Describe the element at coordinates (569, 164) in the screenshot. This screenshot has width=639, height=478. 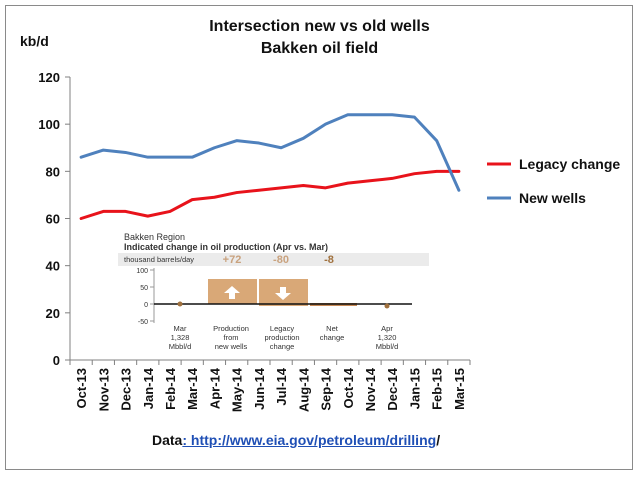
I see `legend-label: Legacy change` at that location.